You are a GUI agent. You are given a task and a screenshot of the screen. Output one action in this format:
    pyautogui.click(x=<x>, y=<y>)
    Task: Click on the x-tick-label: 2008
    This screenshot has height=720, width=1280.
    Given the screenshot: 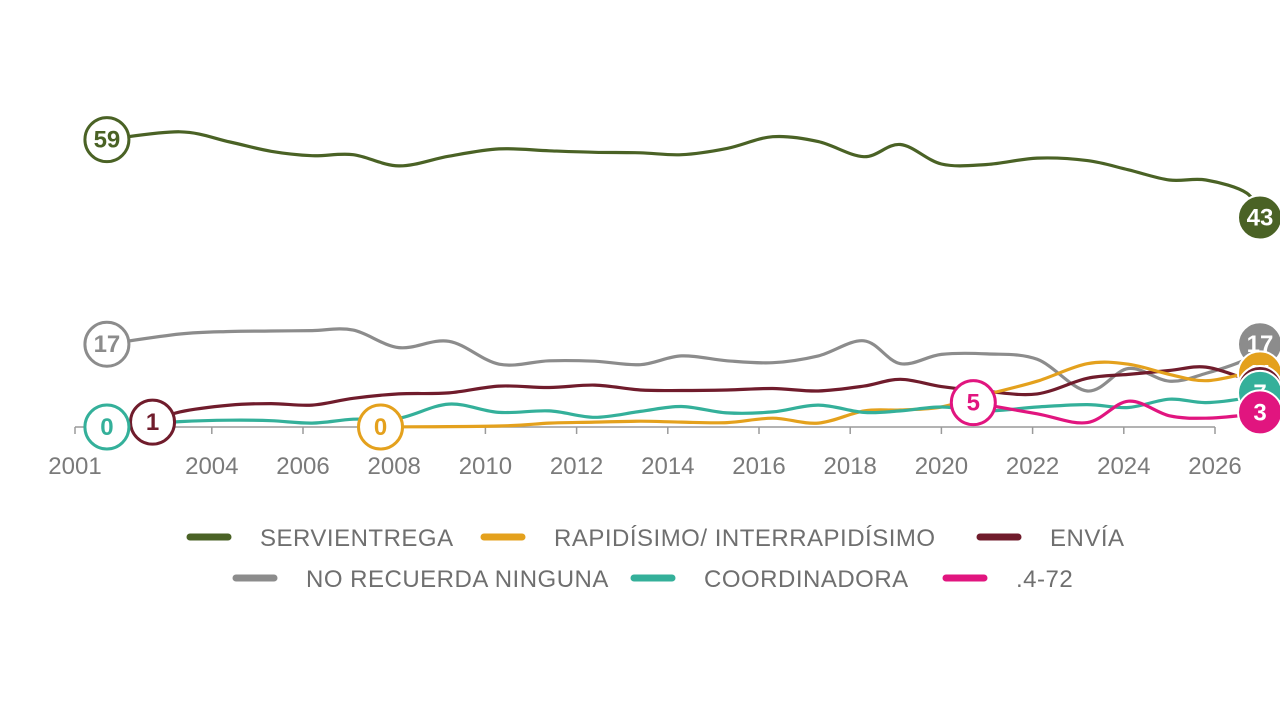 What is the action you would take?
    pyautogui.click(x=394, y=466)
    